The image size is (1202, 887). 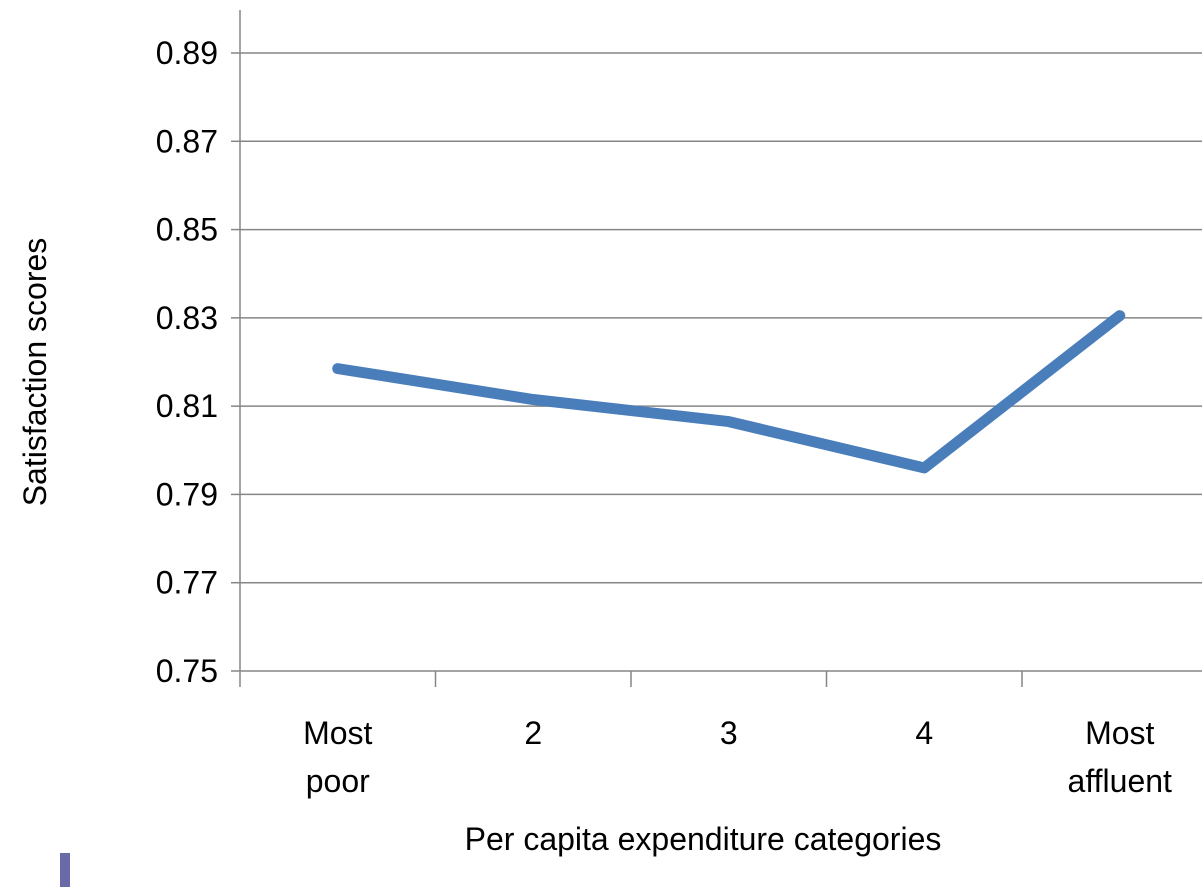 I want to click on series-layer, so click(x=729, y=392).